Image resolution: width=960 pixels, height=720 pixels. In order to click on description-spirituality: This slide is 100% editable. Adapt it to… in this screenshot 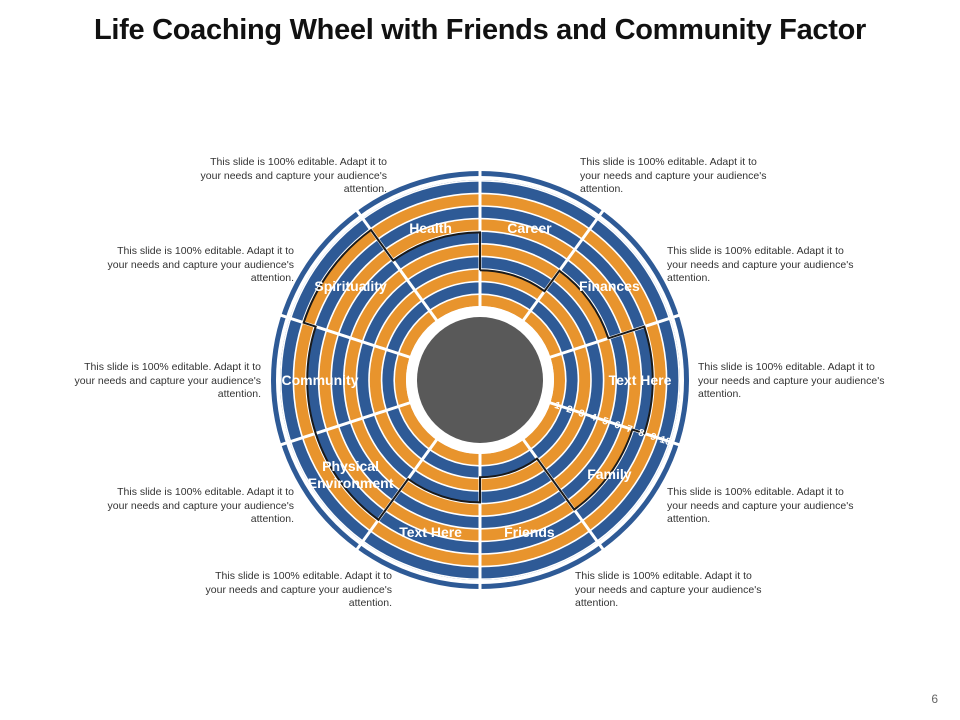, I will do `click(200, 265)`.